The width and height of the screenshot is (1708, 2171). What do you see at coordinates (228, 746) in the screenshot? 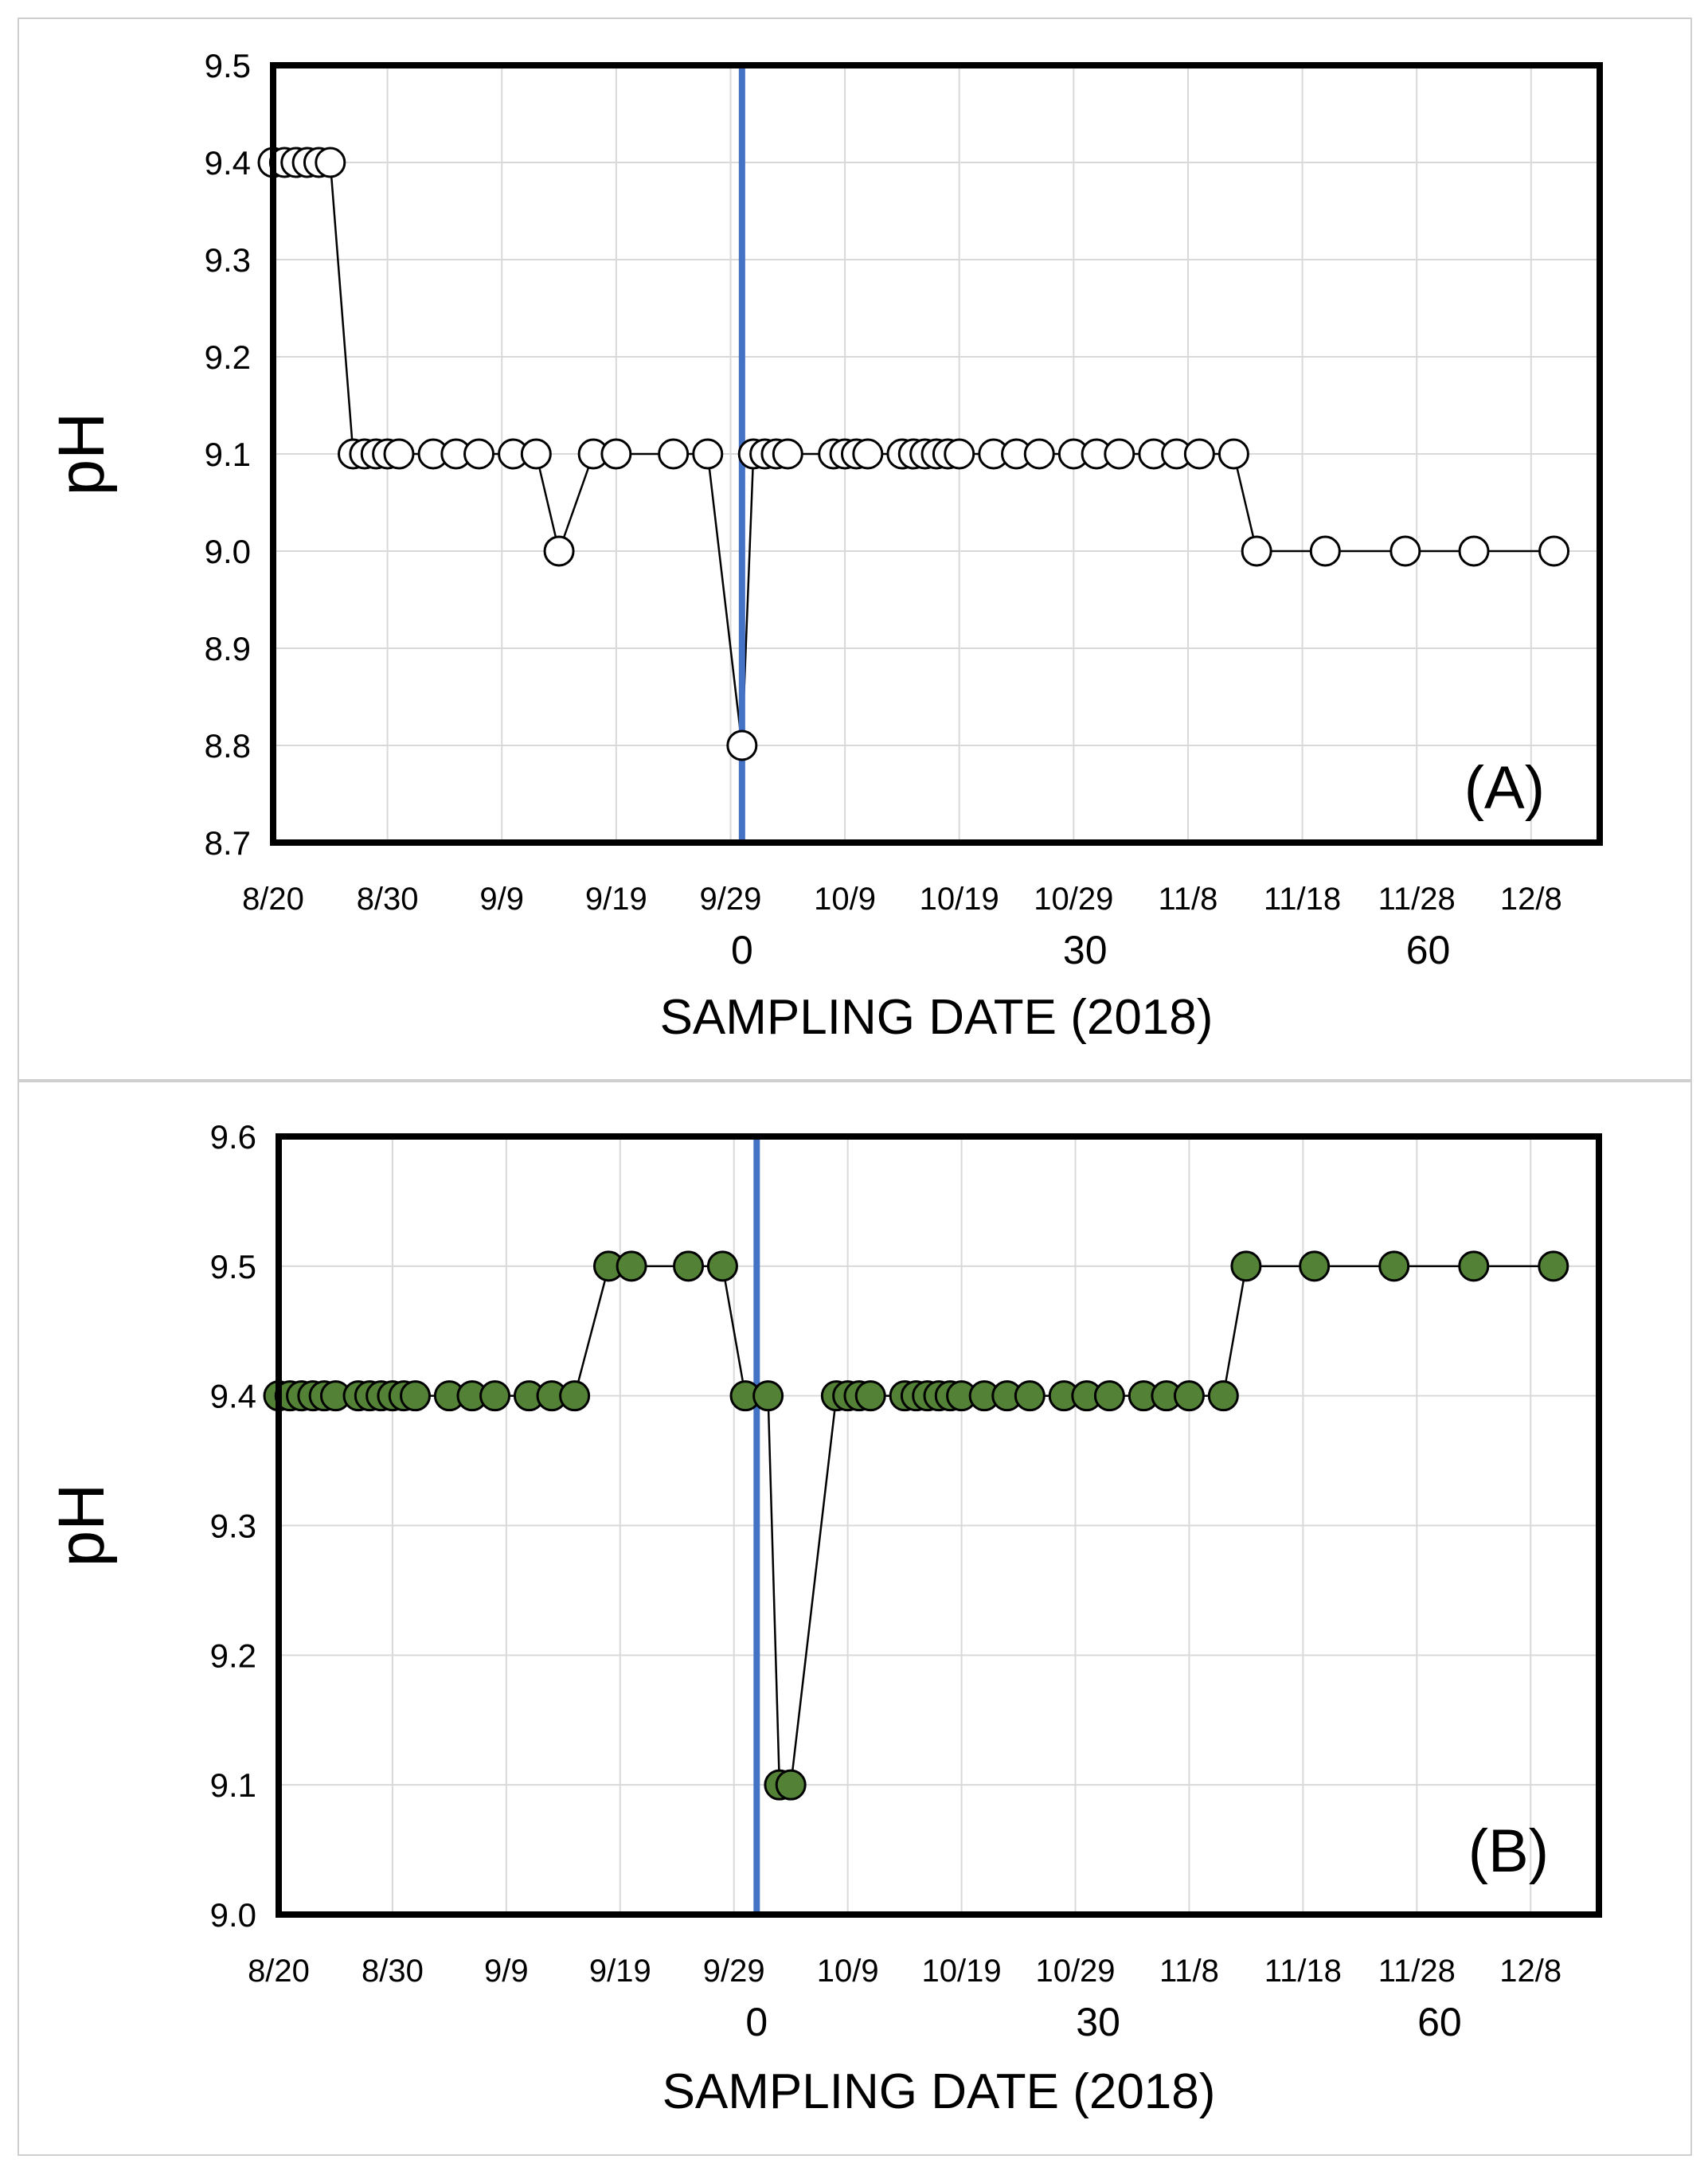
I see `y-tick-label: 8.8` at bounding box center [228, 746].